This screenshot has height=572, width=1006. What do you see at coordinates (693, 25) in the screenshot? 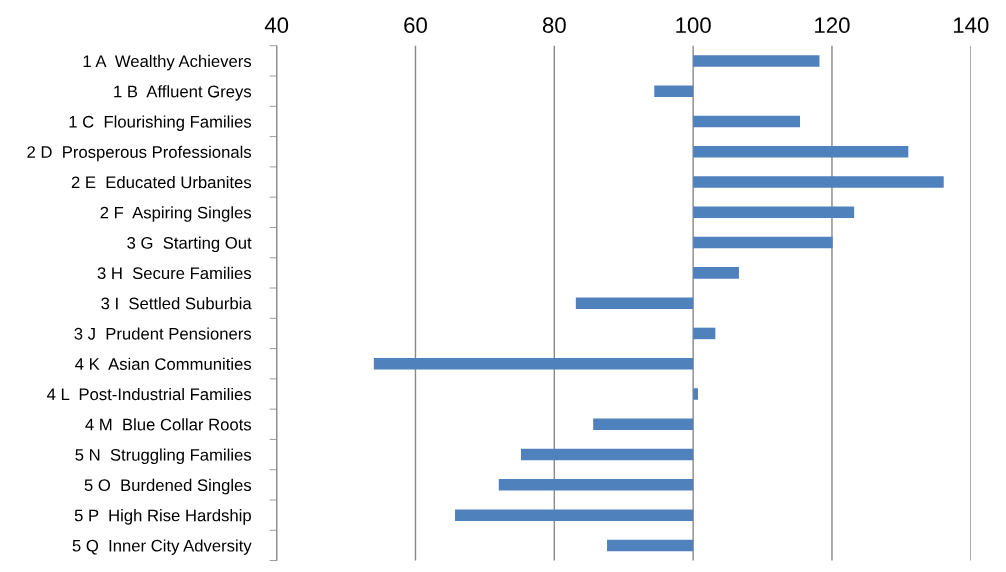
I see `x-tick-label: 100` at bounding box center [693, 25].